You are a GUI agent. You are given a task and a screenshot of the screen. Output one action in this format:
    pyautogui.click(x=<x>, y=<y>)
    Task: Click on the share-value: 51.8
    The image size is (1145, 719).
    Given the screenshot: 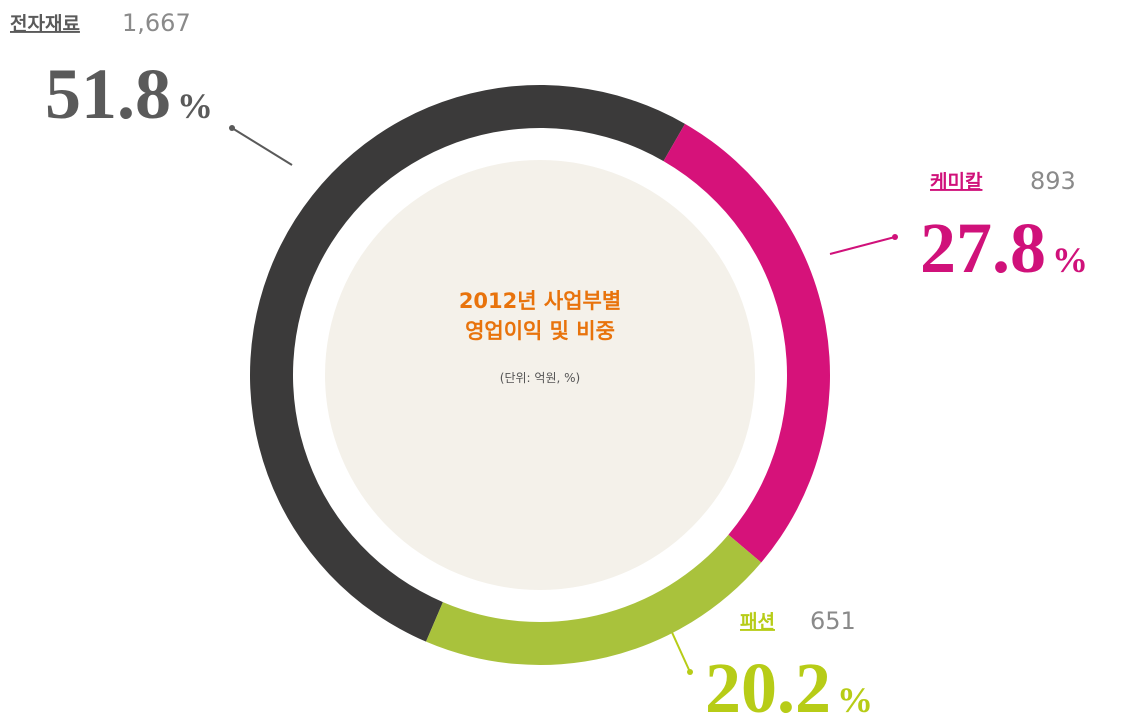 What is the action you would take?
    pyautogui.click(x=108, y=94)
    